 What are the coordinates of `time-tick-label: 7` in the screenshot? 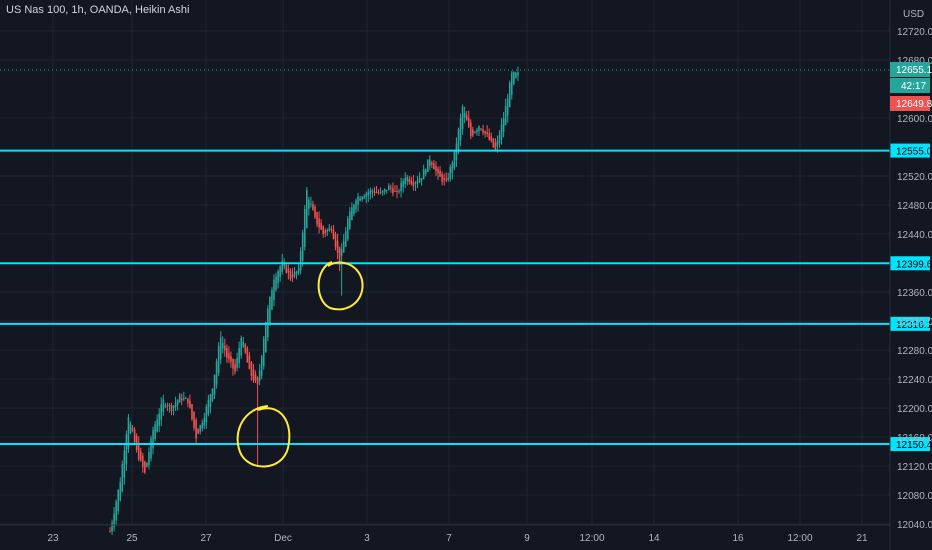 It's located at (449, 538).